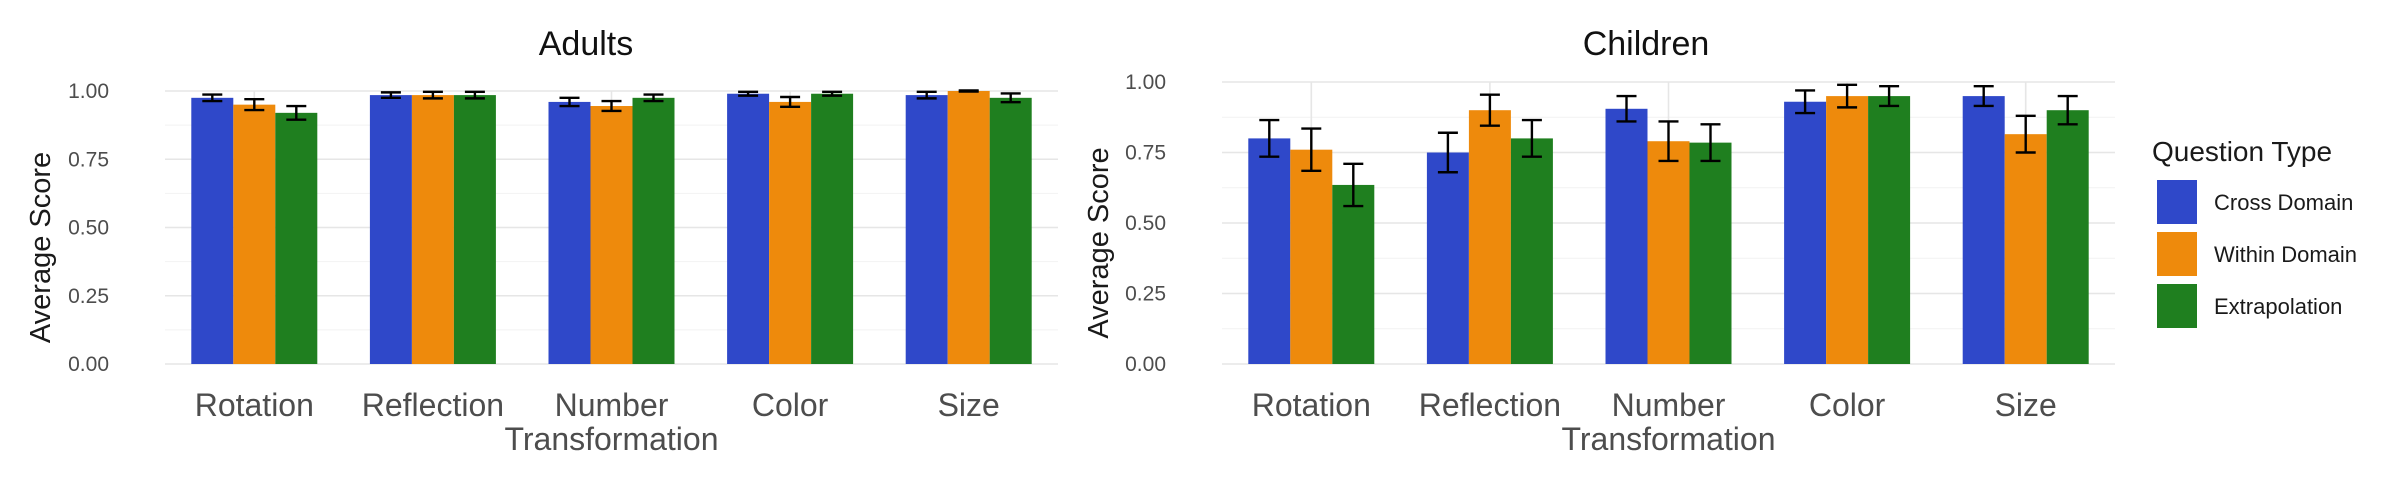 The width and height of the screenshot is (2400, 485). Describe the element at coordinates (586, 44) in the screenshot. I see `panel-title: Adults` at that location.